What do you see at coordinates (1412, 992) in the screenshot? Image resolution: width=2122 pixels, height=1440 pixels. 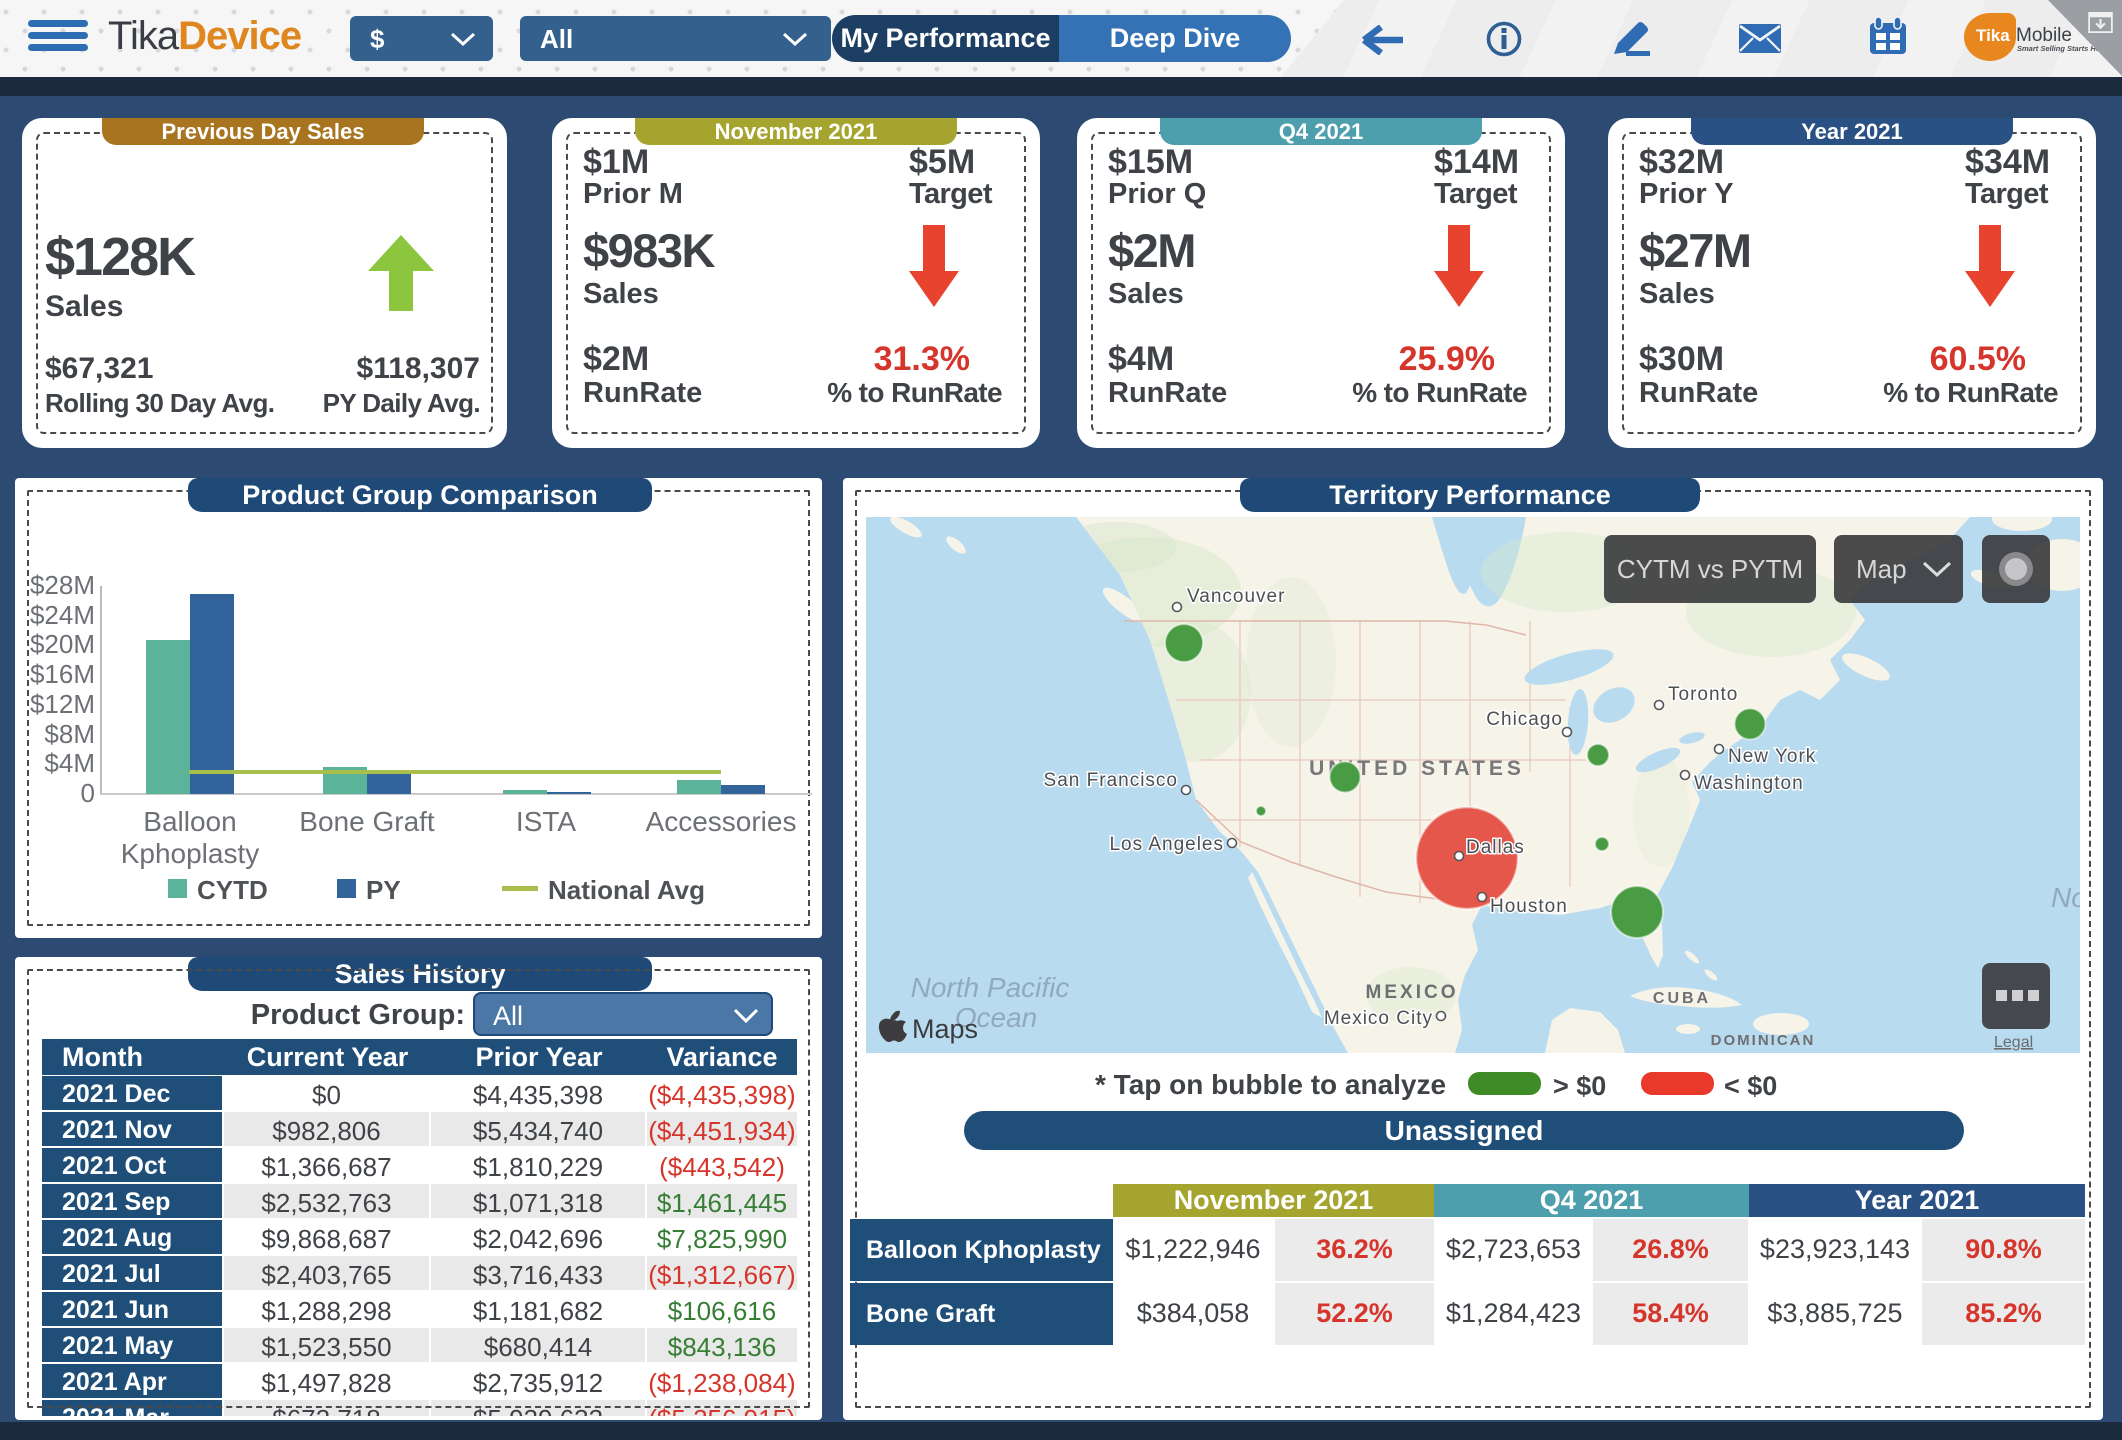 I see `svg-text: MEXICO` at bounding box center [1412, 992].